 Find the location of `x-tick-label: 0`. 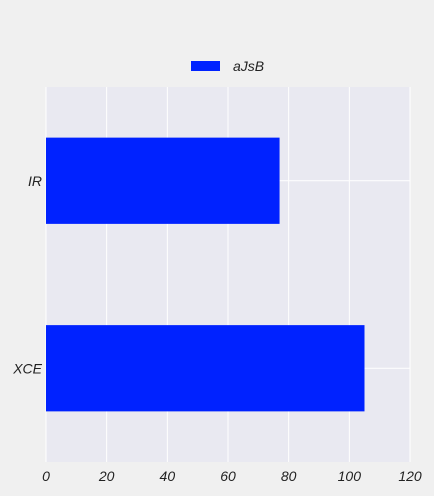

x-tick-label: 0 is located at coordinates (46, 476).